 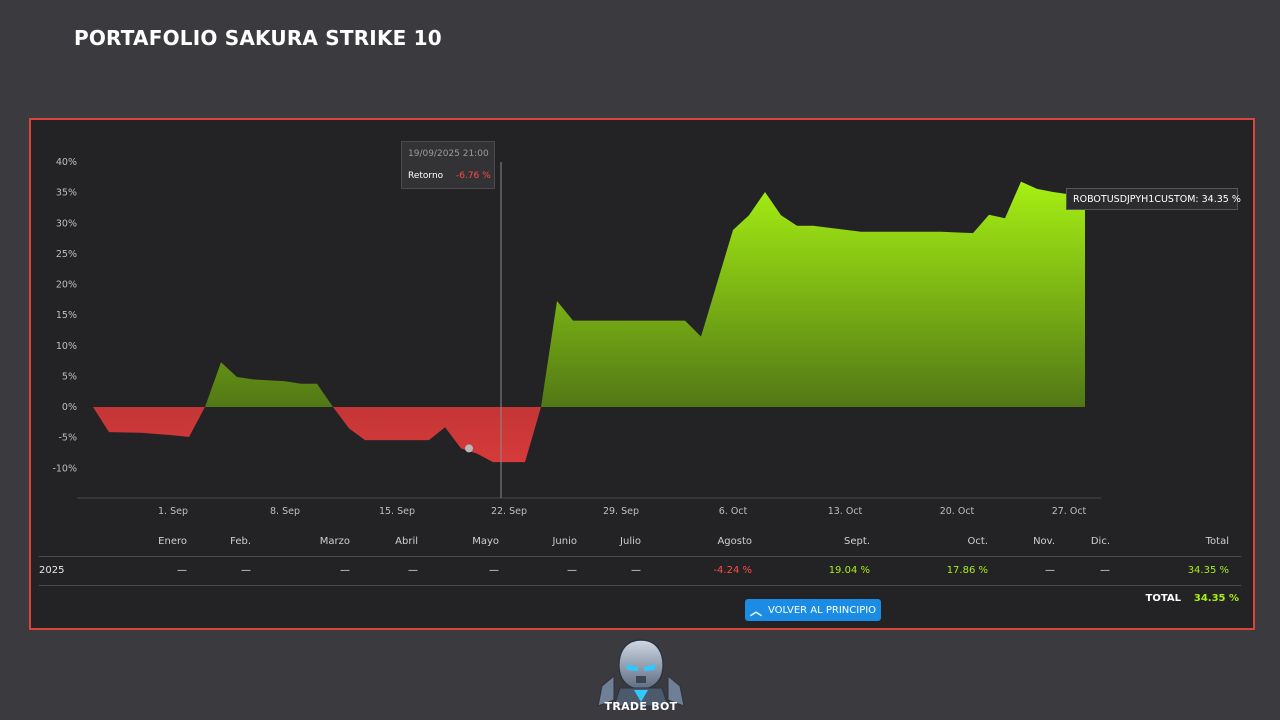 What do you see at coordinates (640, 599) in the screenshot?
I see `total-row: TOTAL 34.35 %` at bounding box center [640, 599].